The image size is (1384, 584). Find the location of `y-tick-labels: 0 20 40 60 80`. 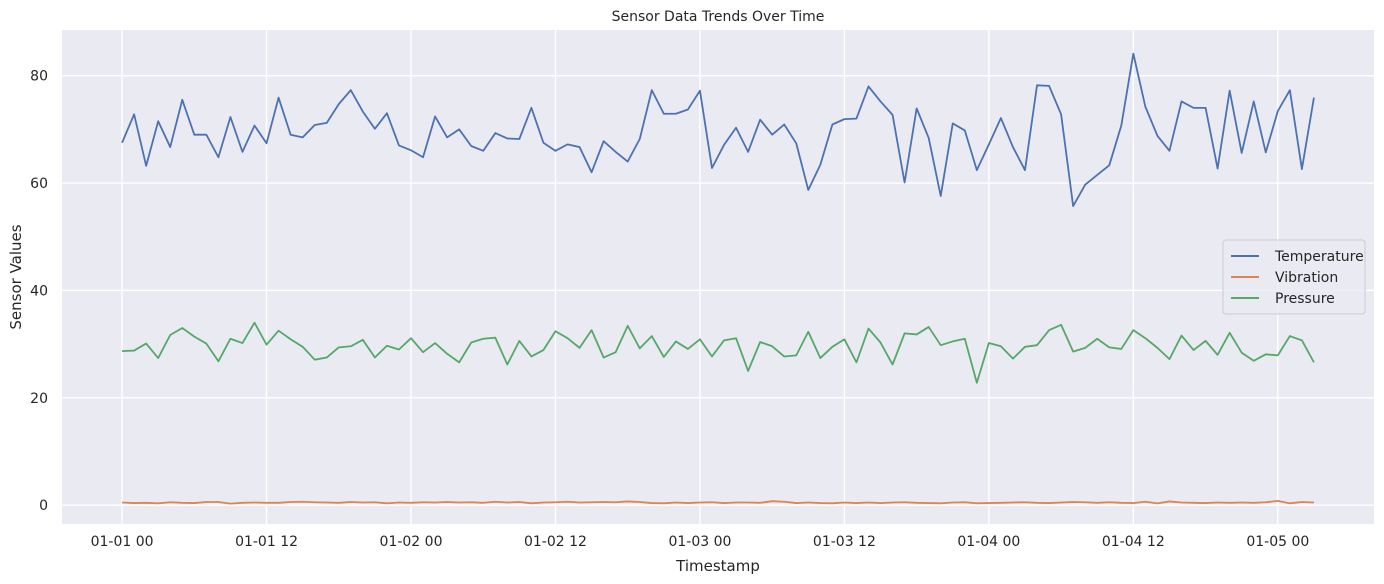

y-tick-labels: 0 20 40 60 80 is located at coordinates (39, 292).